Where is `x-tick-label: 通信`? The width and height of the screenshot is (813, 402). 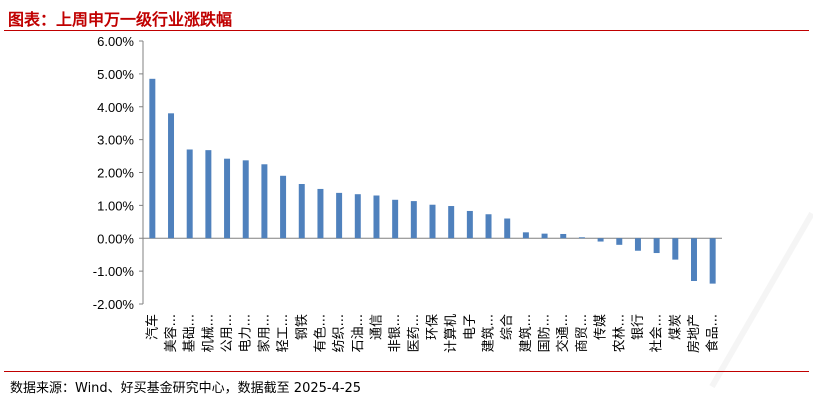
x-tick-label: 通信 is located at coordinates (377, 327).